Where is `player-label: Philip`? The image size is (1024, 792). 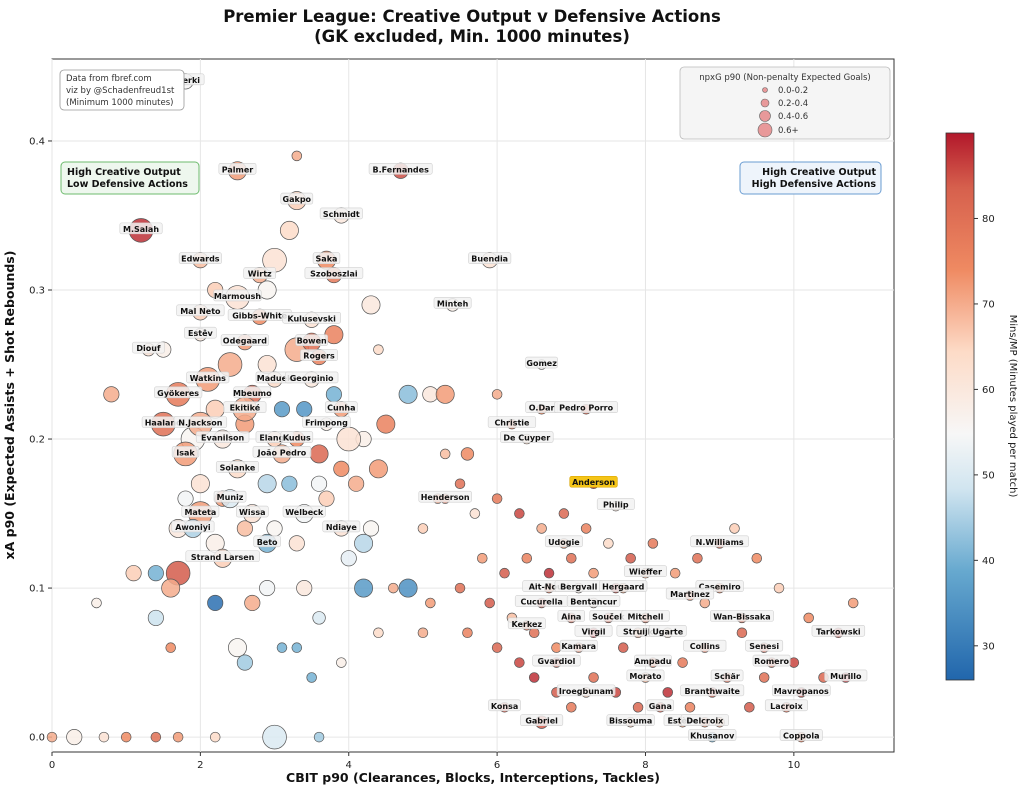
player-label: Philip is located at coordinates (616, 505).